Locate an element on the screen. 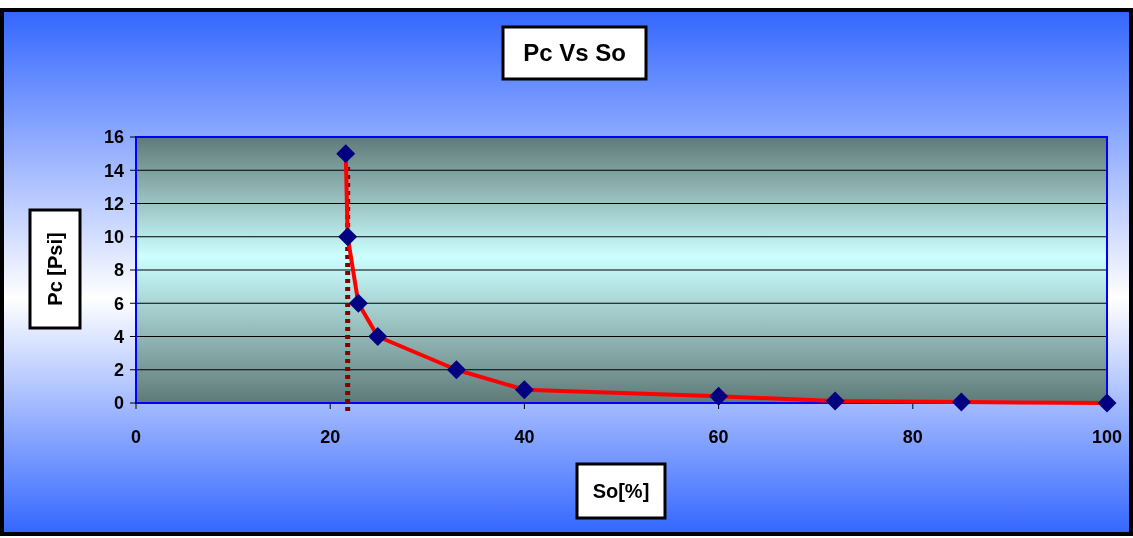 The width and height of the screenshot is (1133, 538). y-tick-label: 2 is located at coordinates (118, 370).